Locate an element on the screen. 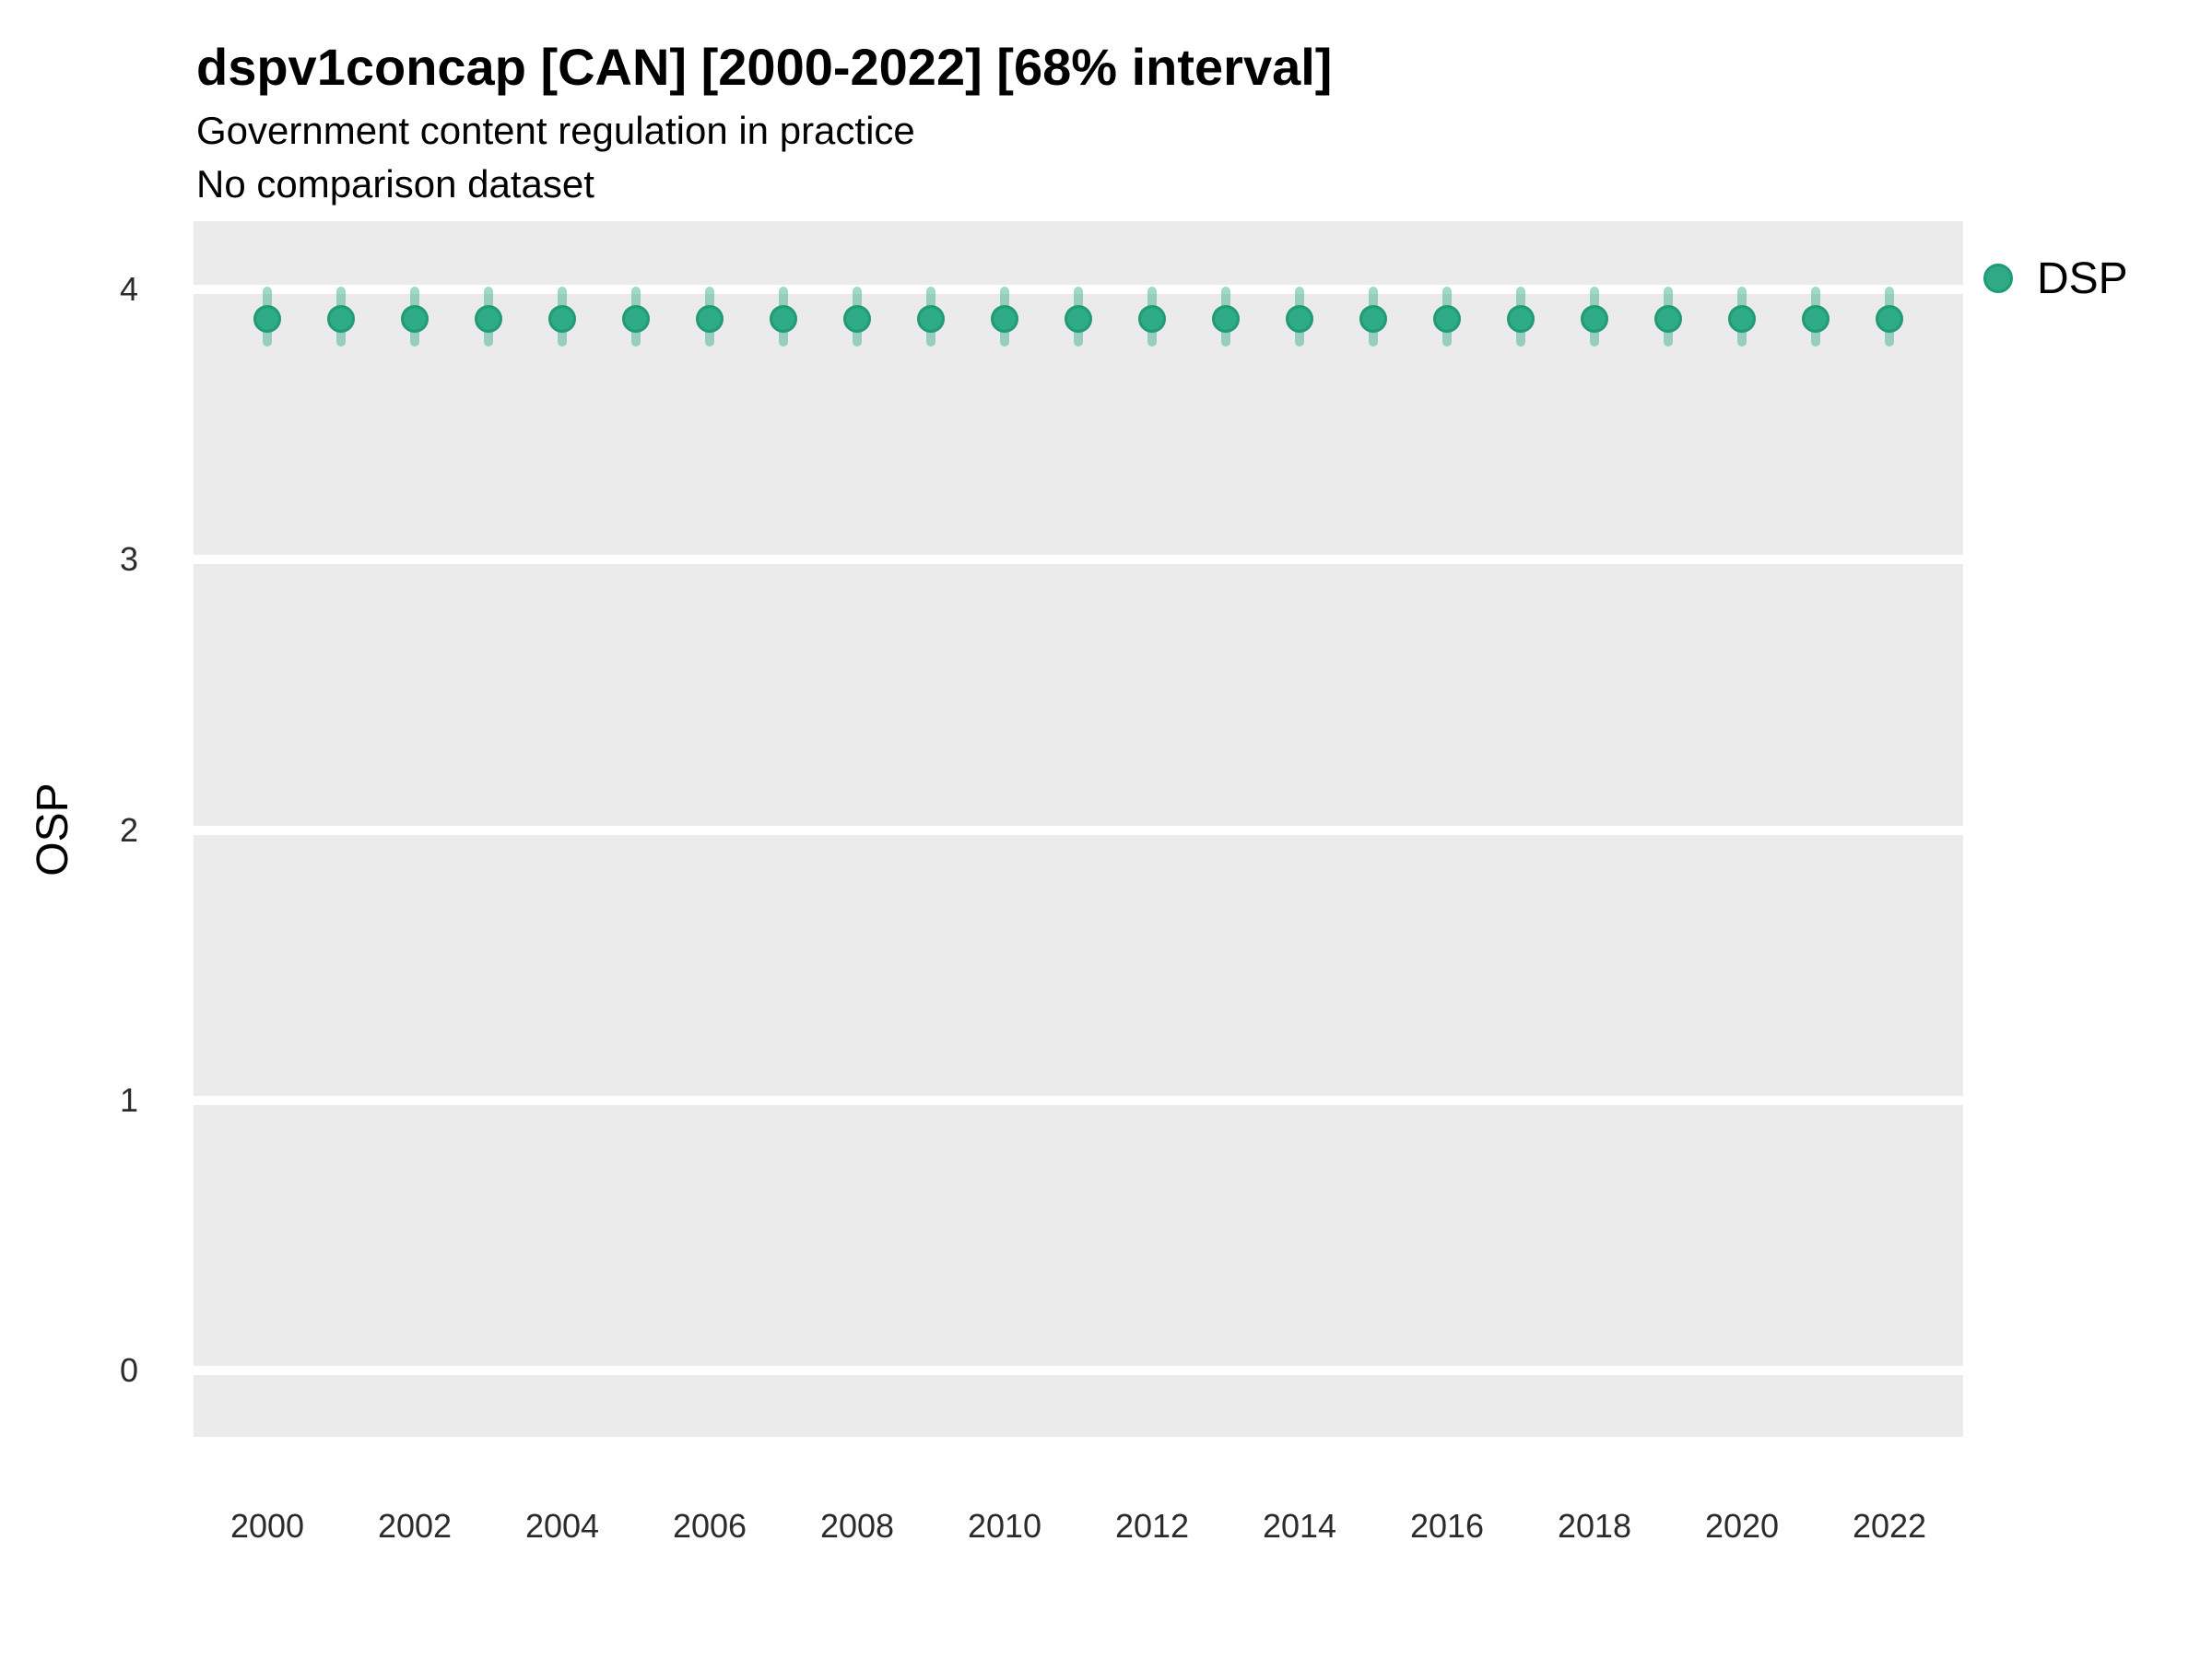 The width and height of the screenshot is (2212, 1659). x-tick-label: 2012 is located at coordinates (1152, 1526).